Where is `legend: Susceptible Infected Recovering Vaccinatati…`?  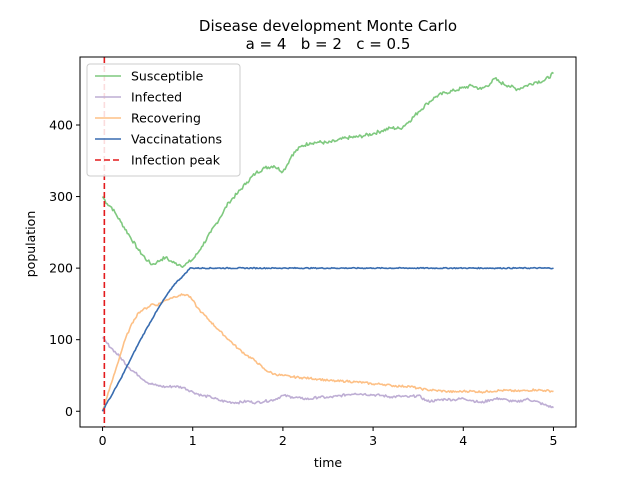
legend: Susceptible Infected Recovering Vaccinatati… is located at coordinates (163, 120).